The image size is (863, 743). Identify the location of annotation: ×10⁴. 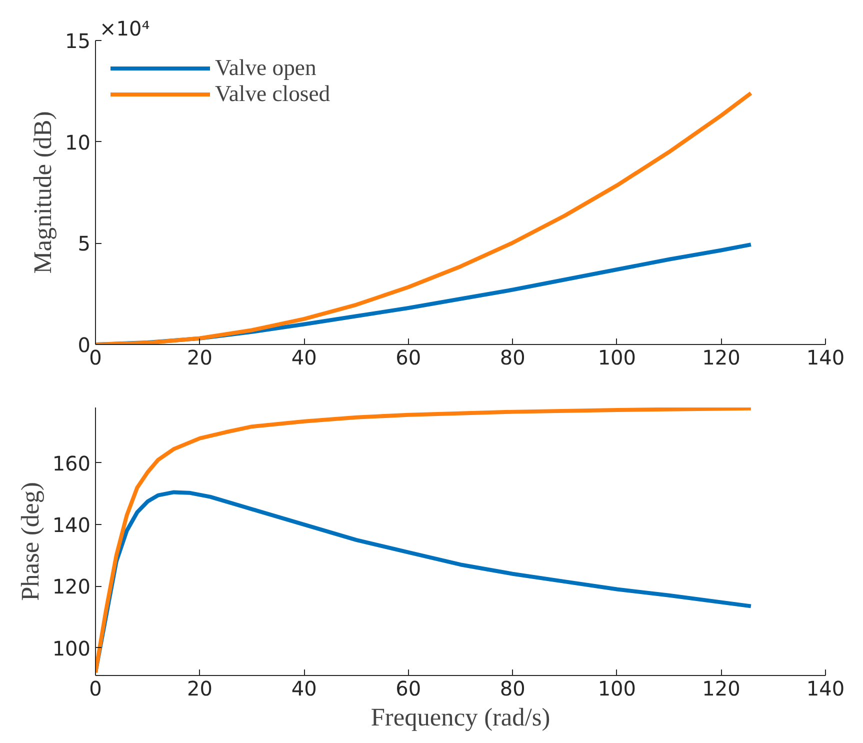
(125, 28).